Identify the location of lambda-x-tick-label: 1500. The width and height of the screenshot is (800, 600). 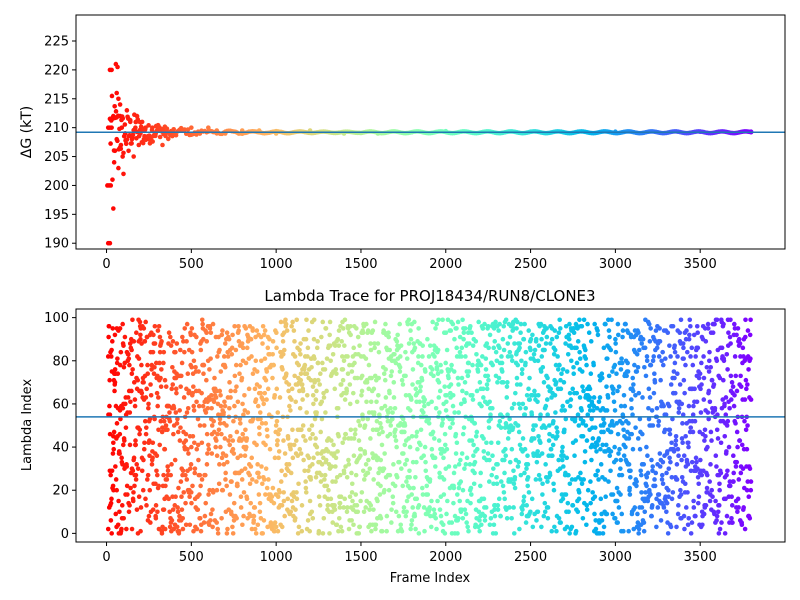
(360, 557).